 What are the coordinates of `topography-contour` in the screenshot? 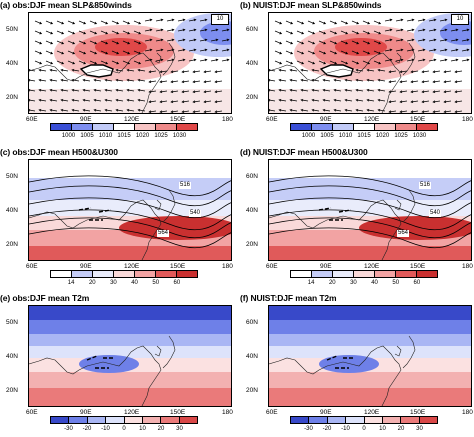 It's located at (340, 362).